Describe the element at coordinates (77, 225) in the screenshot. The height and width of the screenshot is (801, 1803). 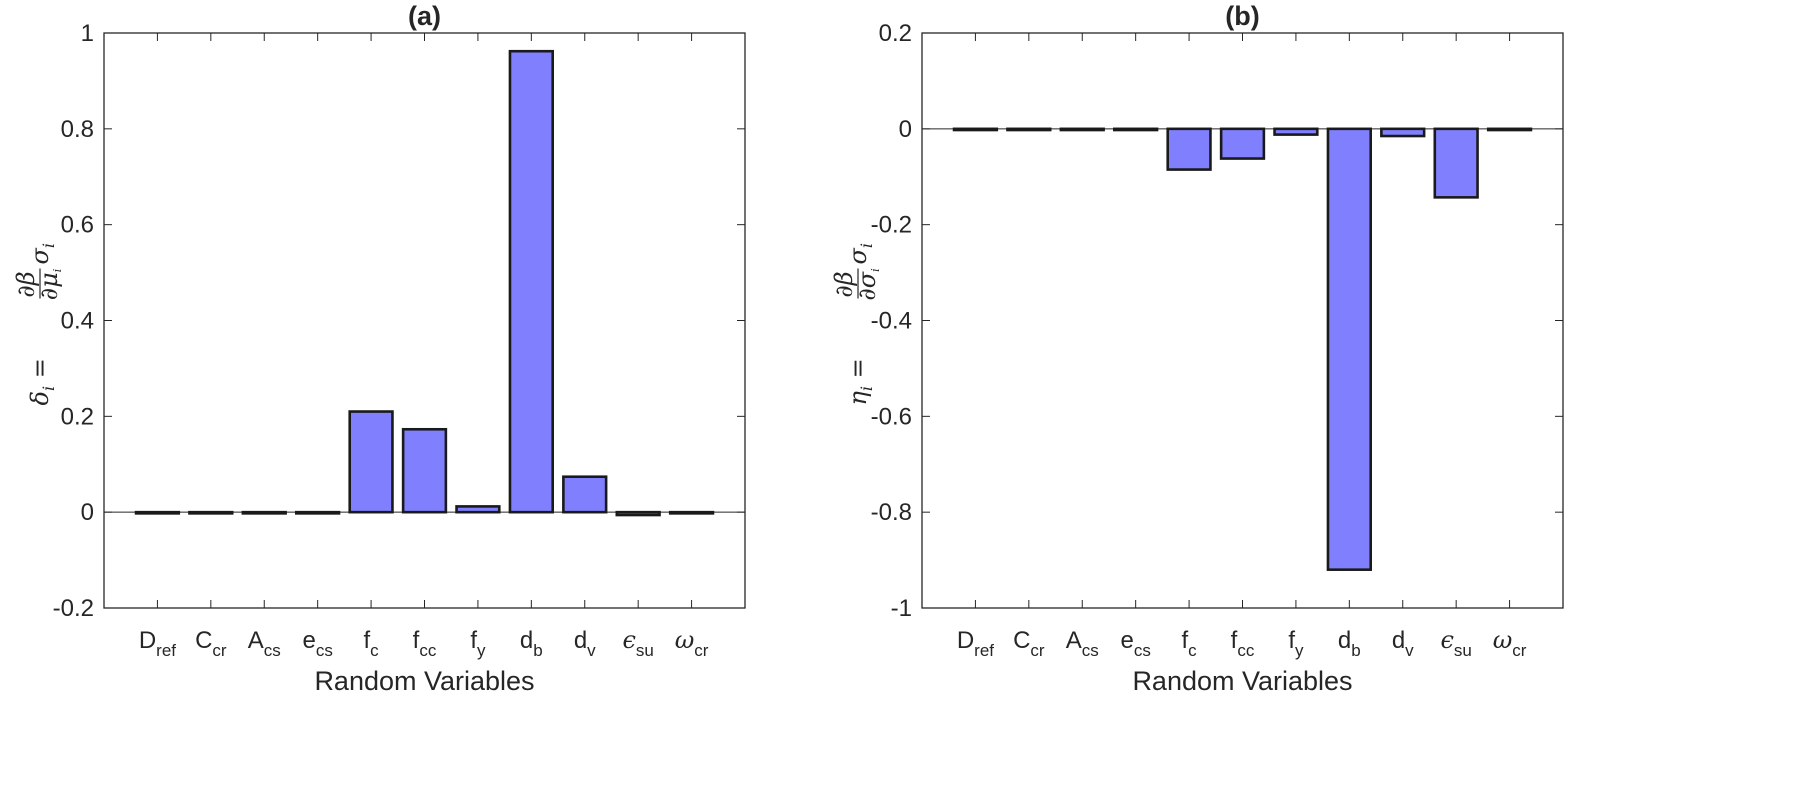
I see `ytick-label: 0.6` at that location.